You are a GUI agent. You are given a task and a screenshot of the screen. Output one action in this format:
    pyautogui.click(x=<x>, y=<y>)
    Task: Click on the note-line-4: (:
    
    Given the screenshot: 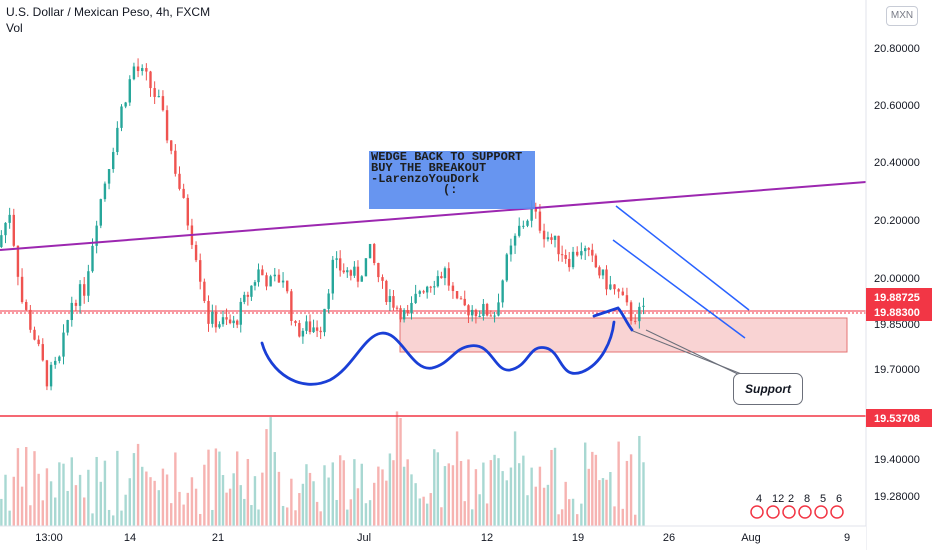 What is the action you would take?
    pyautogui.click(x=414, y=190)
    